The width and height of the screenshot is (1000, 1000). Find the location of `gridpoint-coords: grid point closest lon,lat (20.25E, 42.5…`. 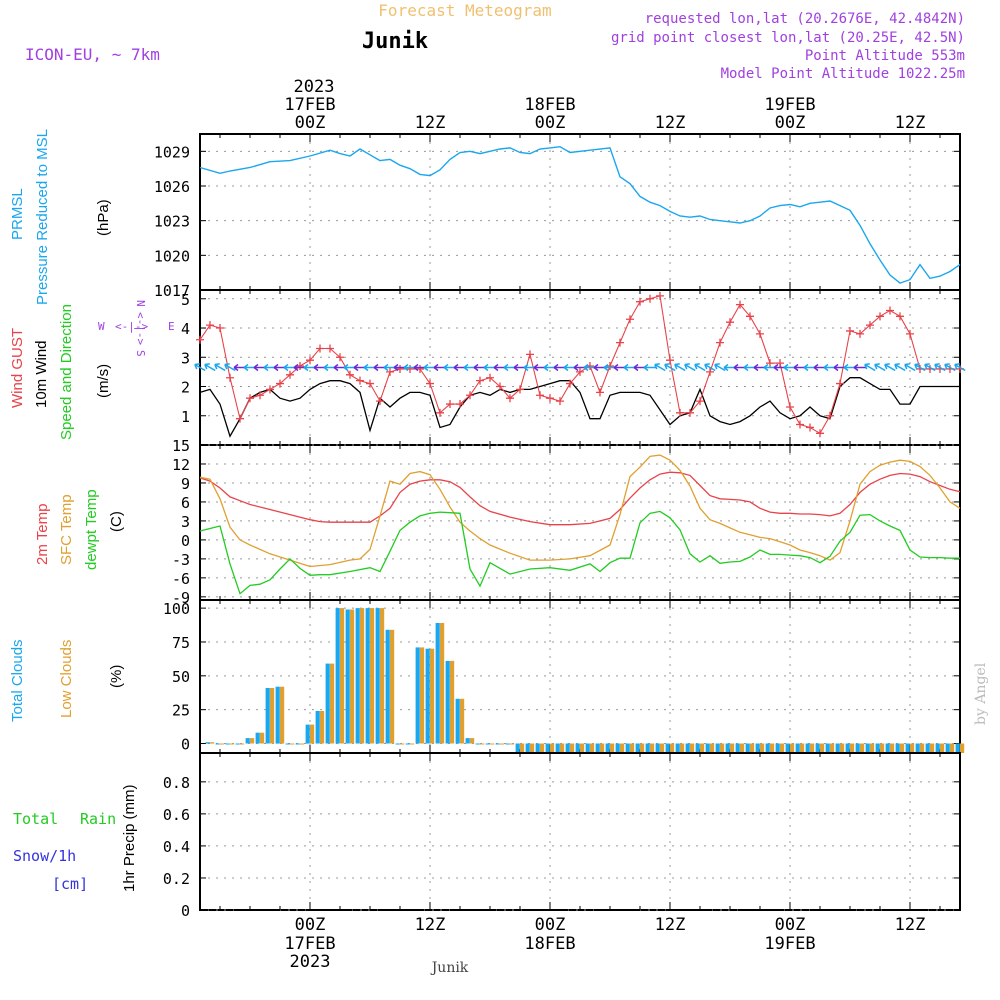

gridpoint-coords: grid point closest lon,lat (20.25E, 42.5… is located at coordinates (788, 38).